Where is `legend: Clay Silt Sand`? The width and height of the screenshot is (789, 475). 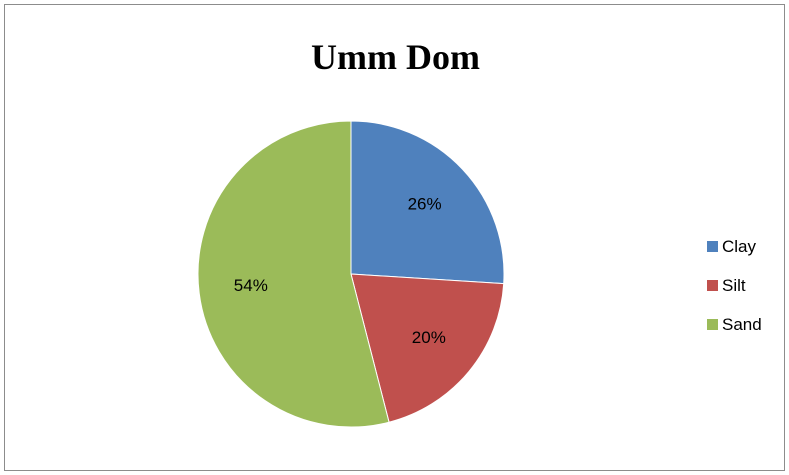
legend: Clay Silt Sand is located at coordinates (734, 285).